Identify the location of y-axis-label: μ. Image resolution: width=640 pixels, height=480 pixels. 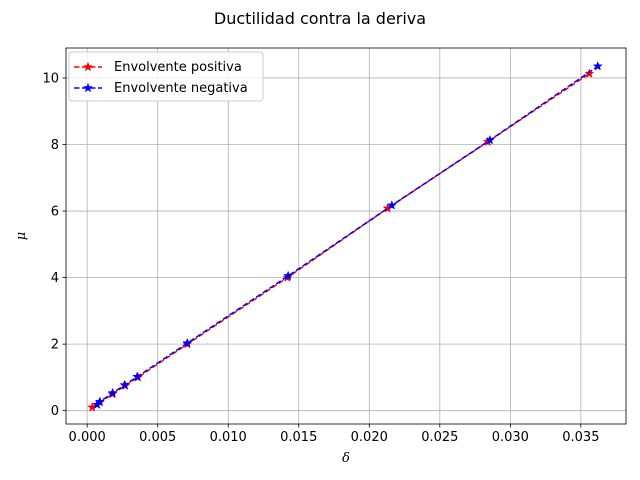
(21, 236).